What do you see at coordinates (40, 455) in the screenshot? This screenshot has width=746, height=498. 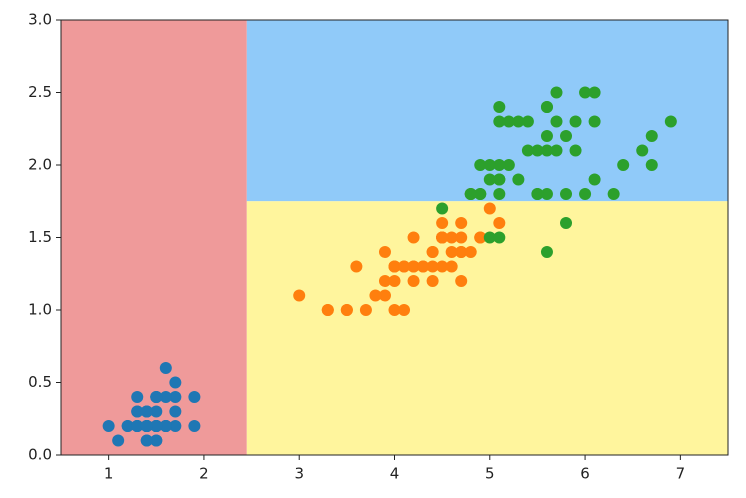 I see `y-tick-label: 0.0` at bounding box center [40, 455].